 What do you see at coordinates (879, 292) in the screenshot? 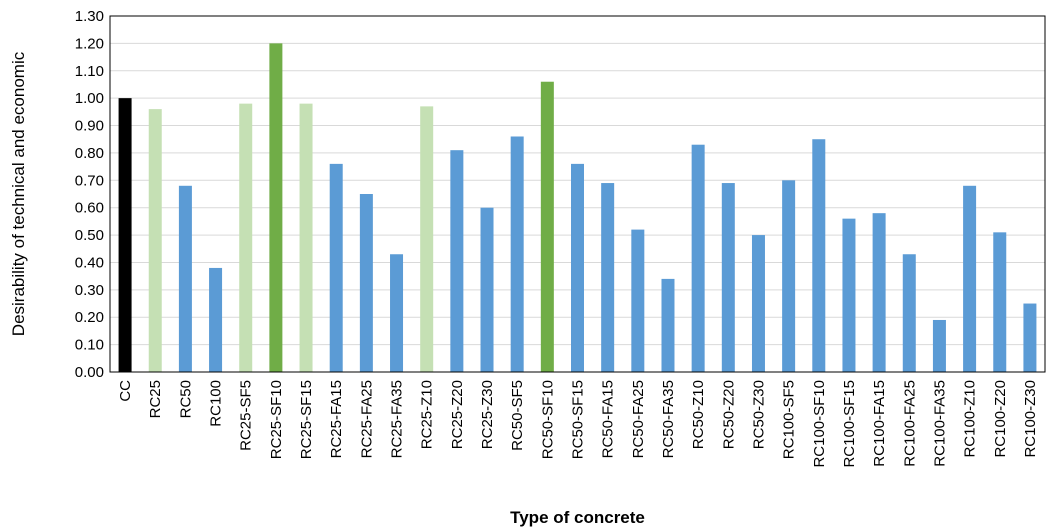
I see `bar-rc100-fa15` at bounding box center [879, 292].